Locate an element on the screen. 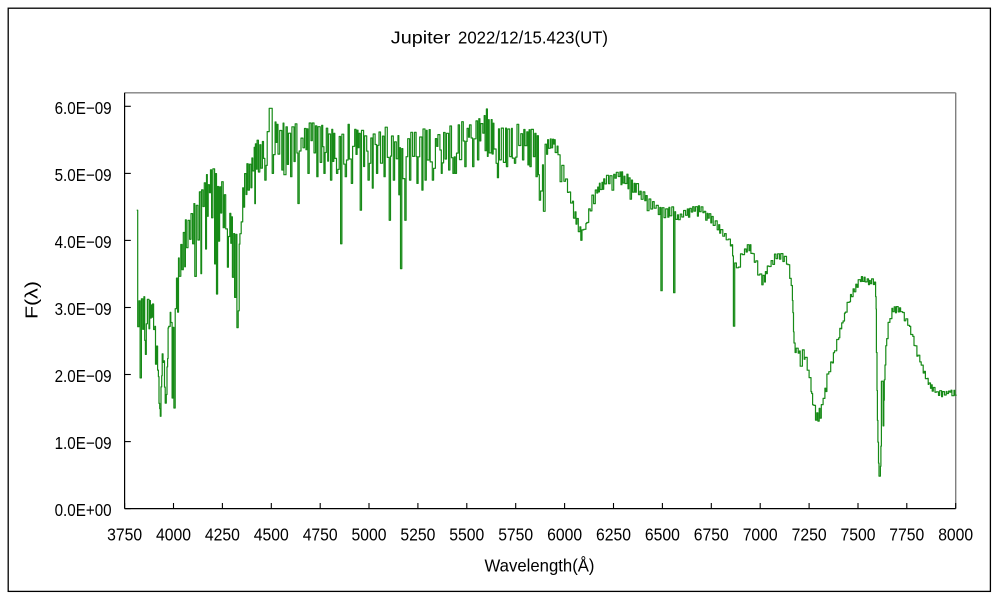 This screenshot has height=605, width=1000. svg-text: 5500 is located at coordinates (466, 535).